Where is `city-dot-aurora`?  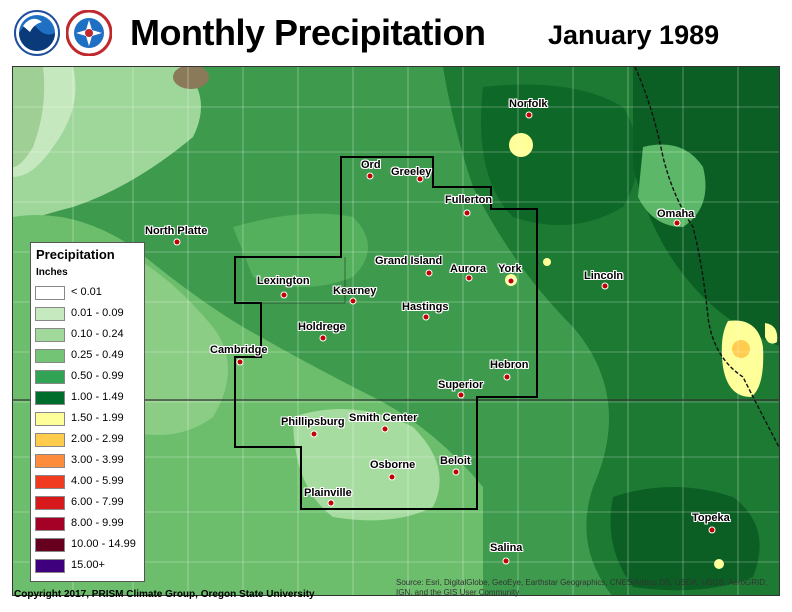 city-dot-aurora is located at coordinates (469, 278).